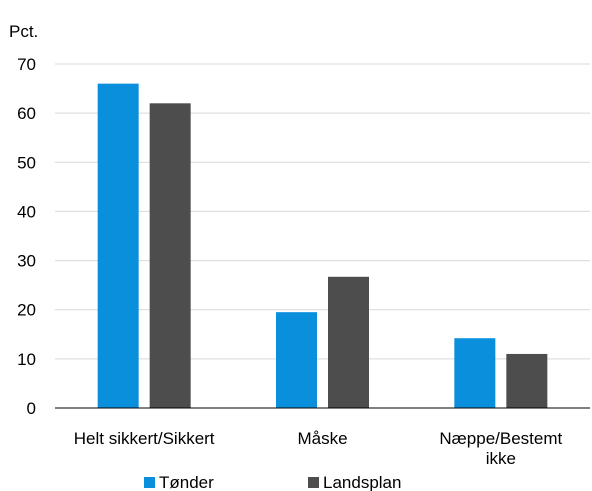 The width and height of the screenshot is (592, 491). I want to click on y-tick-label: 10, so click(26, 359).